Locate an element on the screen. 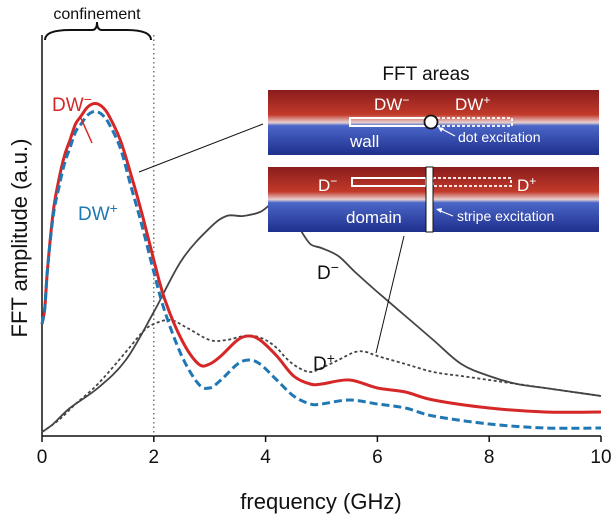 The image size is (616, 519). confinement-brace is located at coordinates (98, 31).